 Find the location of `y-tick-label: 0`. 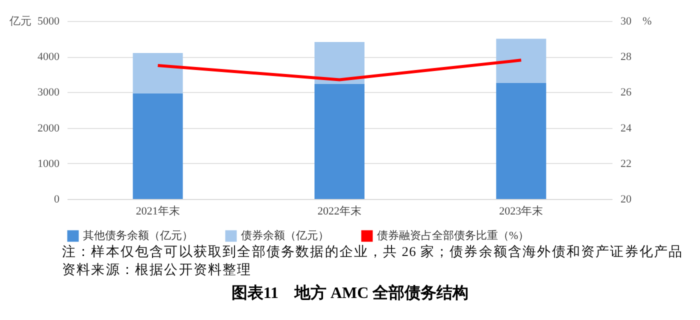

y-tick-label: 0 is located at coordinates (57, 200).